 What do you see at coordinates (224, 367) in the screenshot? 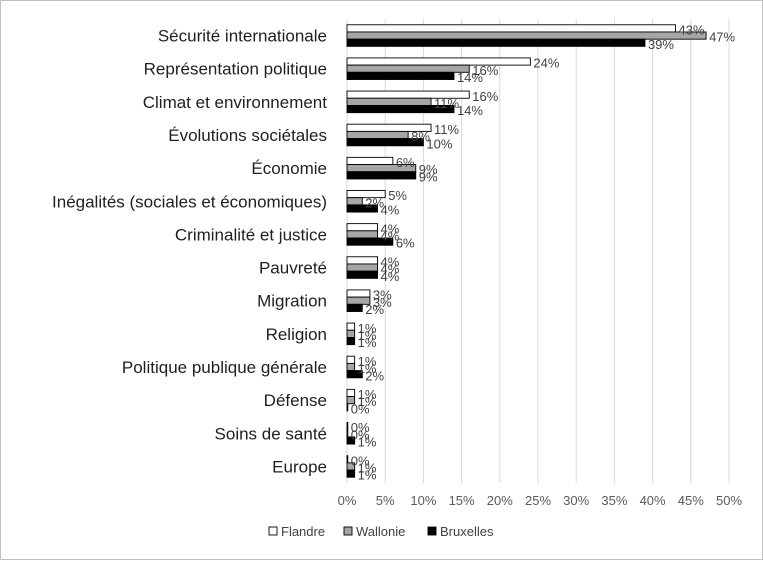
I see `category-label: Politique publique générale` at bounding box center [224, 367].